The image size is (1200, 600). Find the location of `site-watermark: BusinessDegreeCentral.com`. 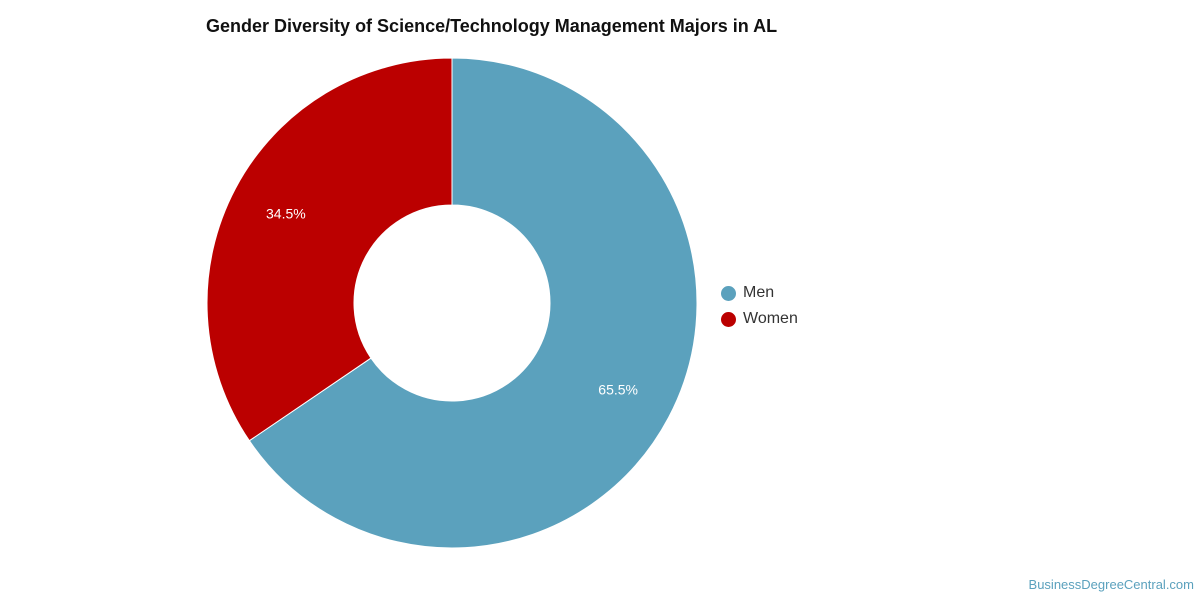

site-watermark: BusinessDegreeCentral.com is located at coordinates (1111, 584).